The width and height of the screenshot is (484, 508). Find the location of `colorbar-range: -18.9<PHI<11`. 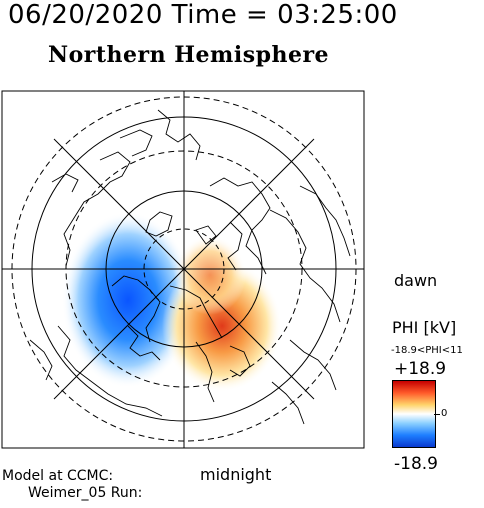

colorbar-range: -18.9<PHI<11 is located at coordinates (427, 350).